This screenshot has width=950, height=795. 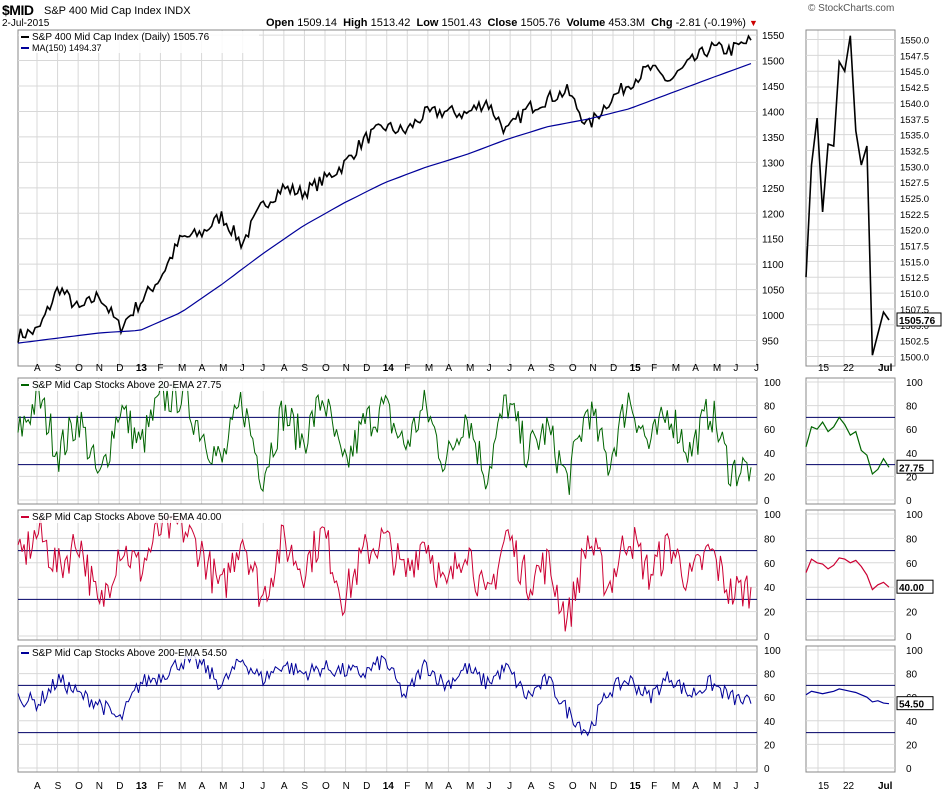 I want to click on detail-y-tick-label: 1532.5, so click(x=914, y=151).